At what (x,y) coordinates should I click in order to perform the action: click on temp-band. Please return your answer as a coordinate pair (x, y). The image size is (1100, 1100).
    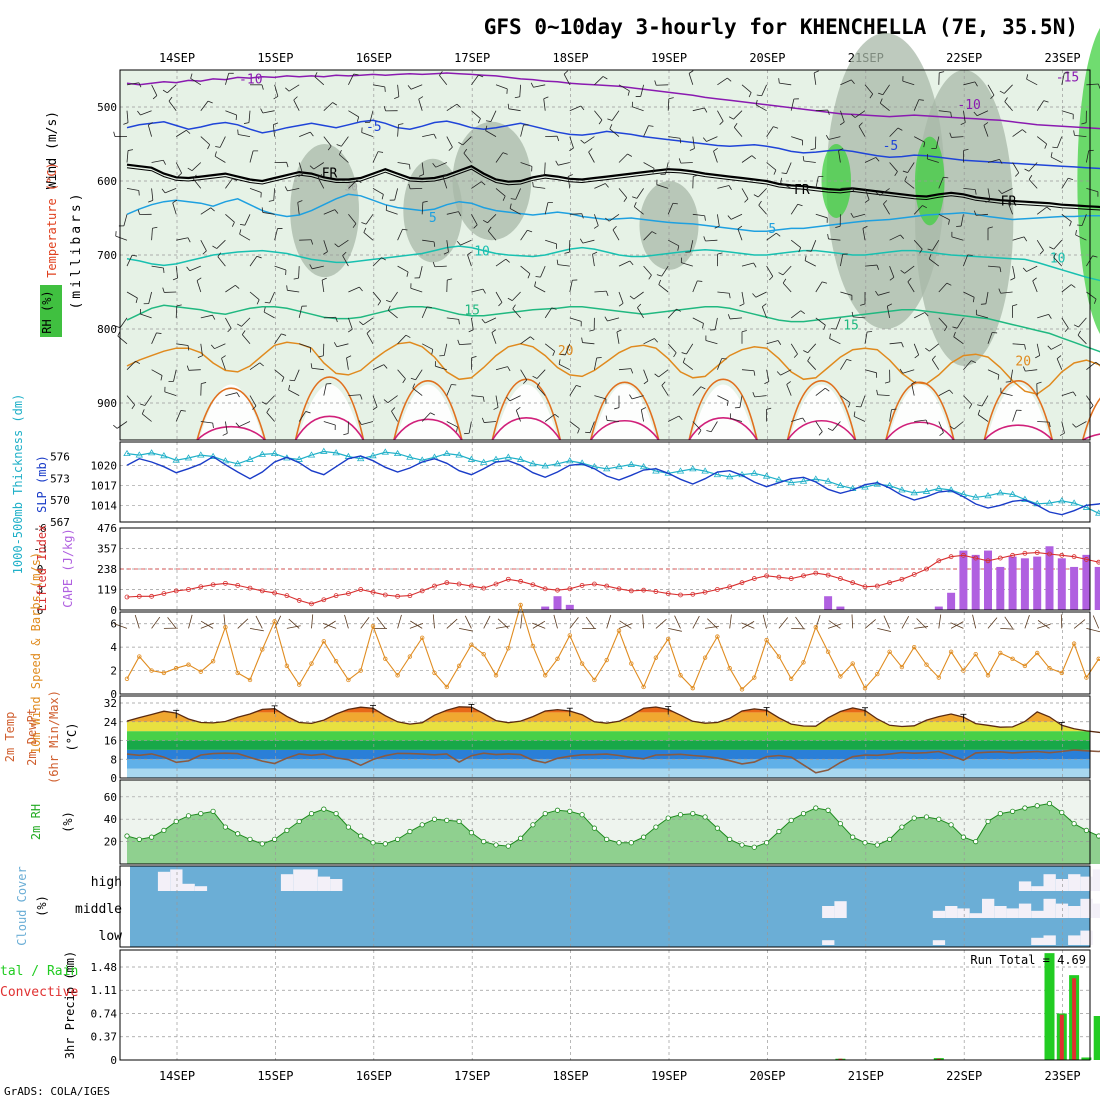
    Looking at the image, I should click on (605, 699).